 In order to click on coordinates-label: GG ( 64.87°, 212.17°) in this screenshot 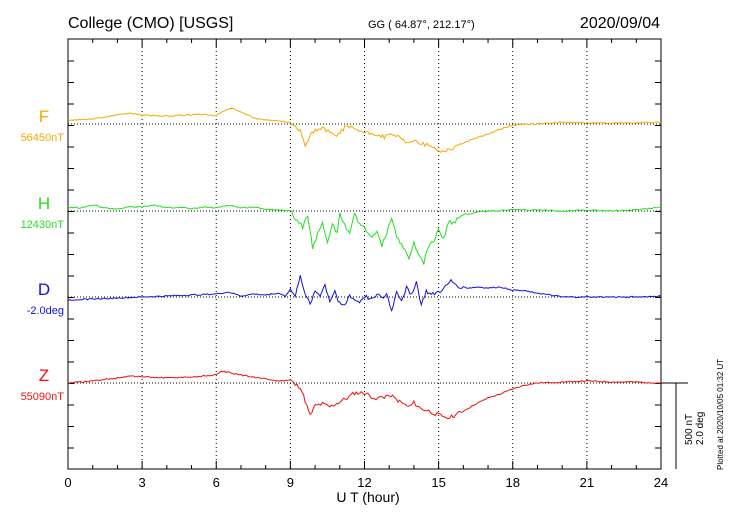, I will do `click(421, 25)`.